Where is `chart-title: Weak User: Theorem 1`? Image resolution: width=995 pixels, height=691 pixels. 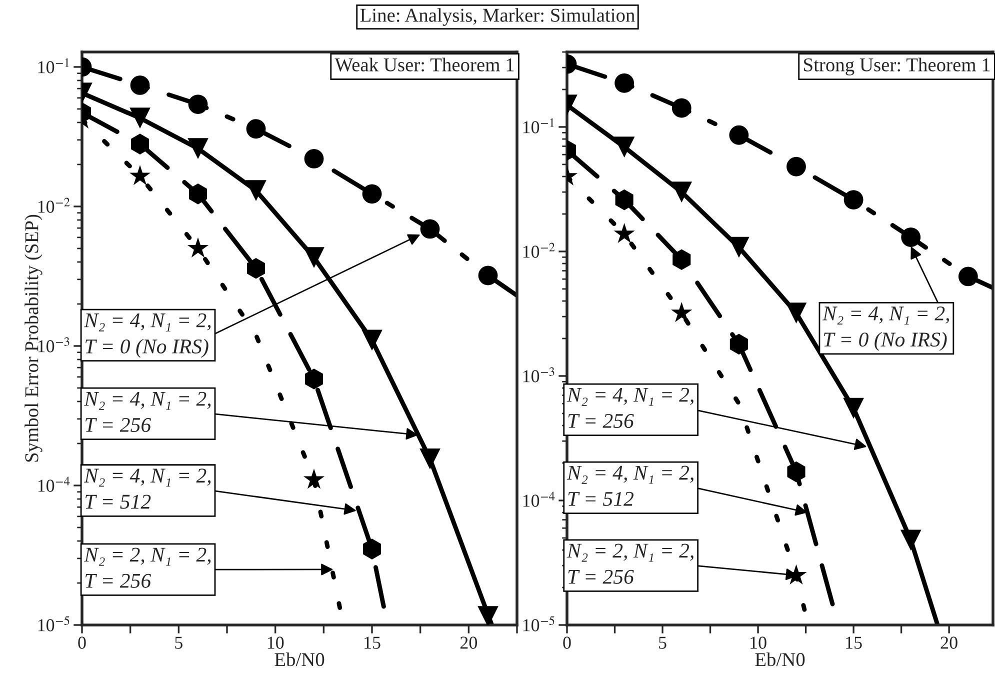
chart-title: Weak User: Theorem 1 is located at coordinates (424, 65).